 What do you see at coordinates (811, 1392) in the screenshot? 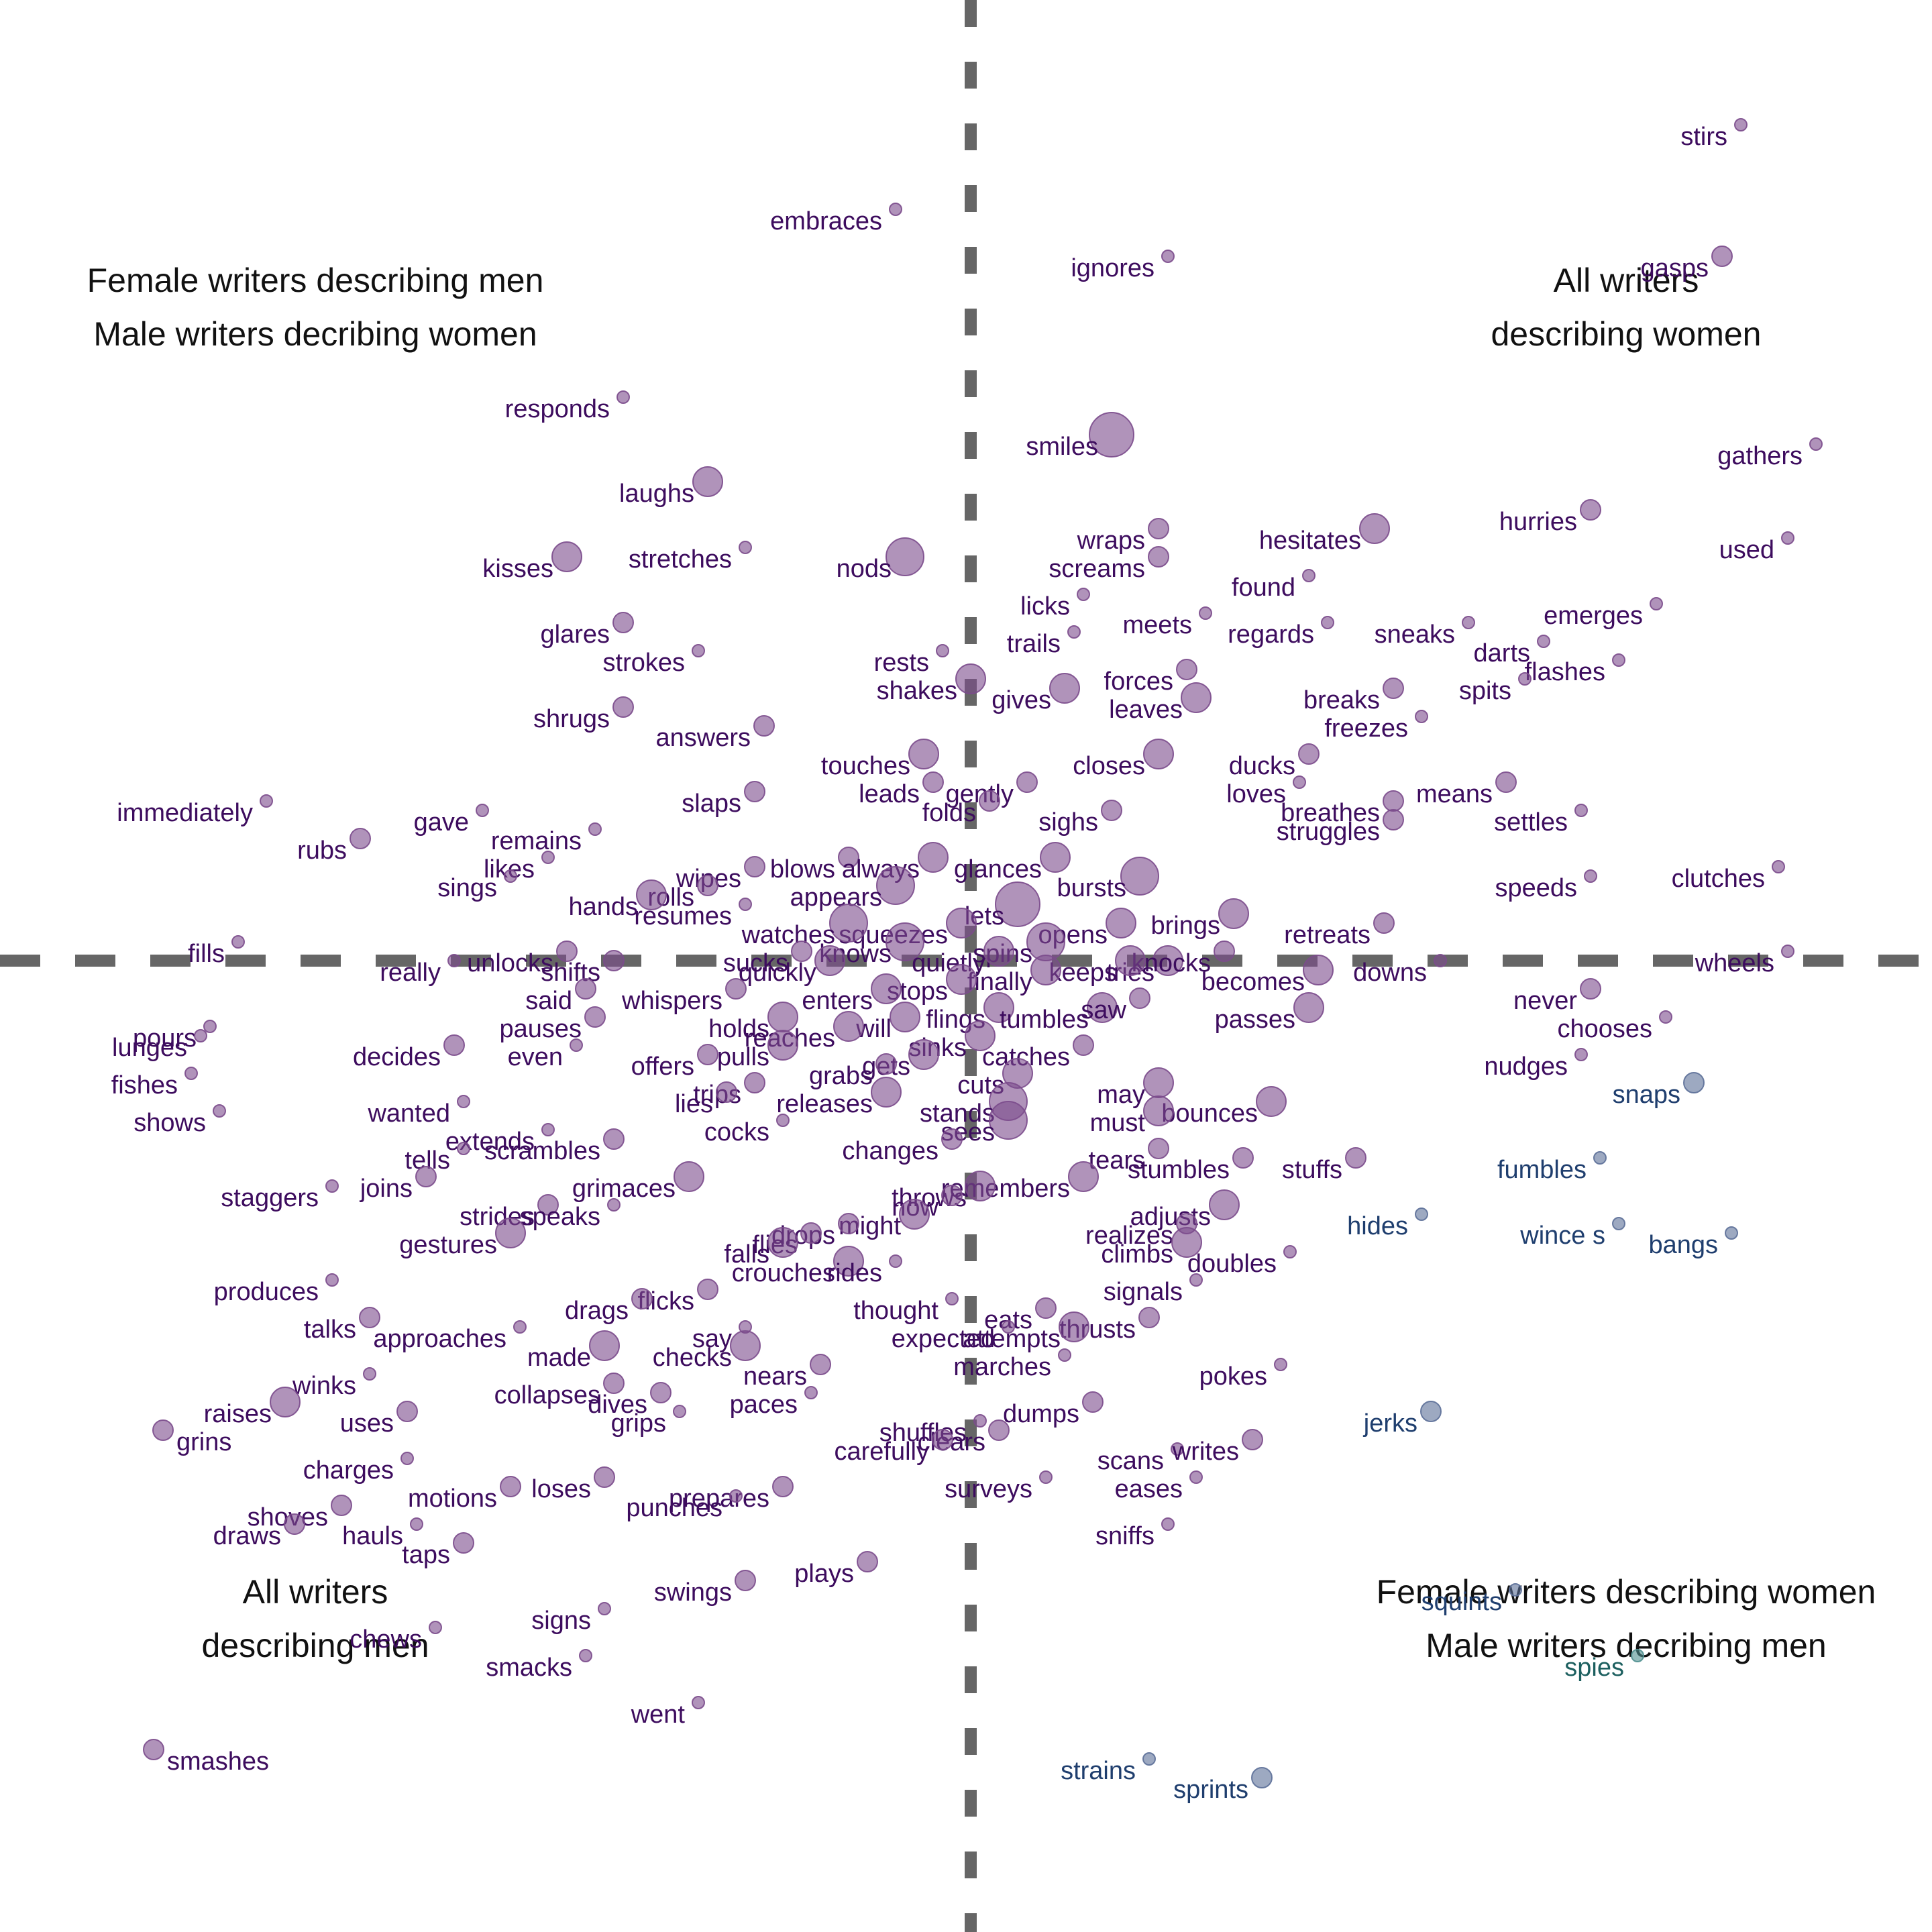
I see `point-paces` at bounding box center [811, 1392].